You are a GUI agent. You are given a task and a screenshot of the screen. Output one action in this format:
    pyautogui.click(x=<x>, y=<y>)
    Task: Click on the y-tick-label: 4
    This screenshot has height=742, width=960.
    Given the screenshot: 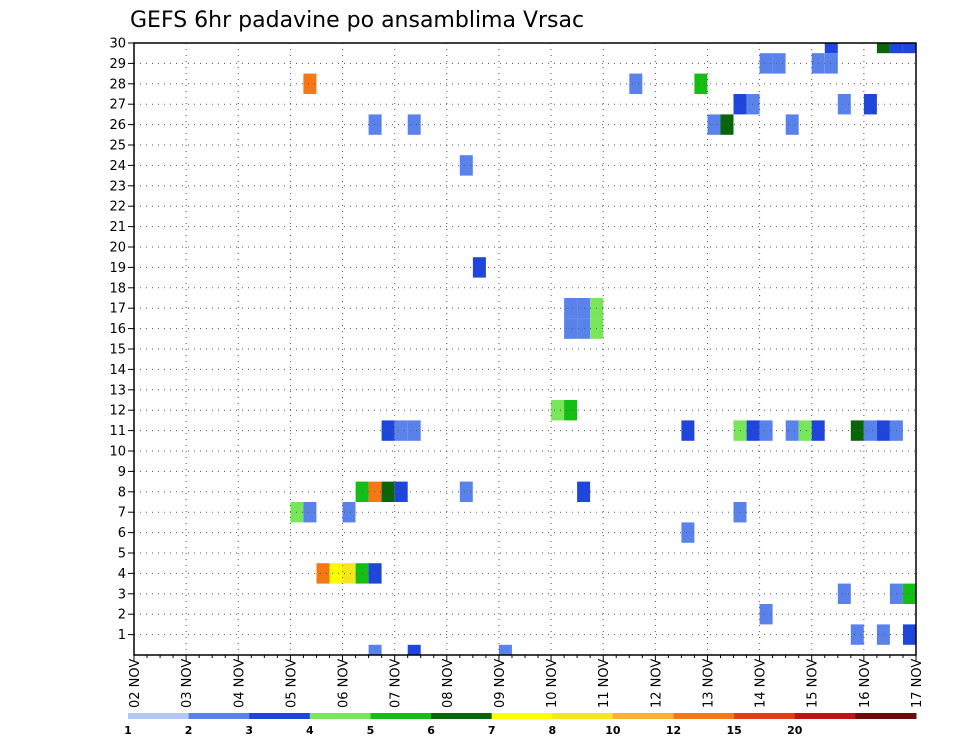 What is the action you would take?
    pyautogui.click(x=122, y=574)
    